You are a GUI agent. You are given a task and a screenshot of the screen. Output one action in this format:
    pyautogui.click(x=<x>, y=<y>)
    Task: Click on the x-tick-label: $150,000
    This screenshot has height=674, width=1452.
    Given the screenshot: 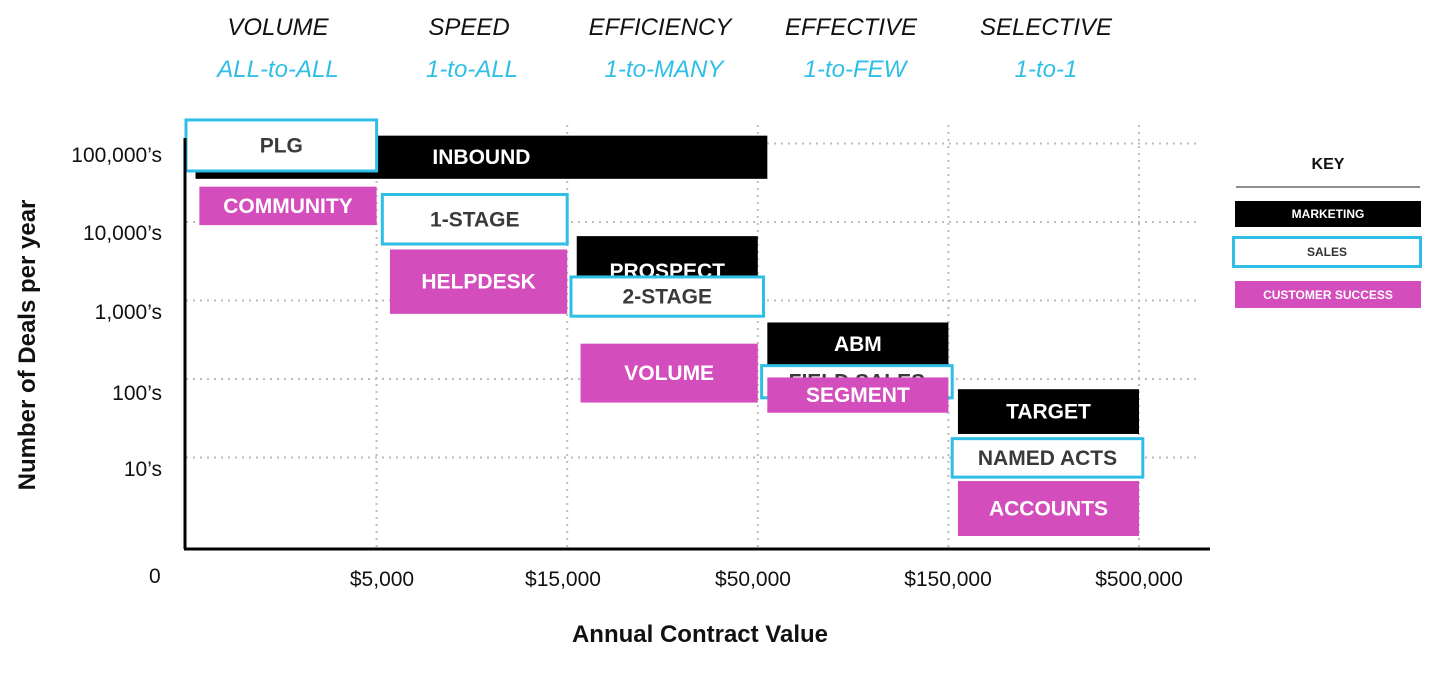 What is the action you would take?
    pyautogui.click(x=948, y=579)
    